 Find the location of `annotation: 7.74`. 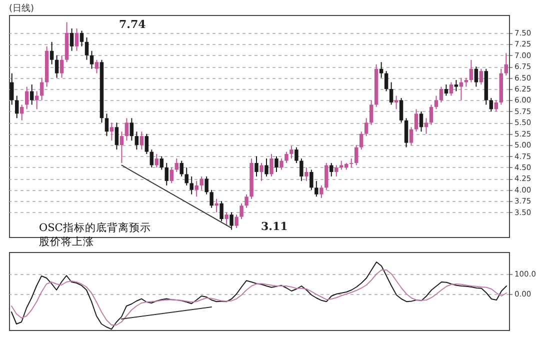

annotation: 7.74 is located at coordinates (132, 24).